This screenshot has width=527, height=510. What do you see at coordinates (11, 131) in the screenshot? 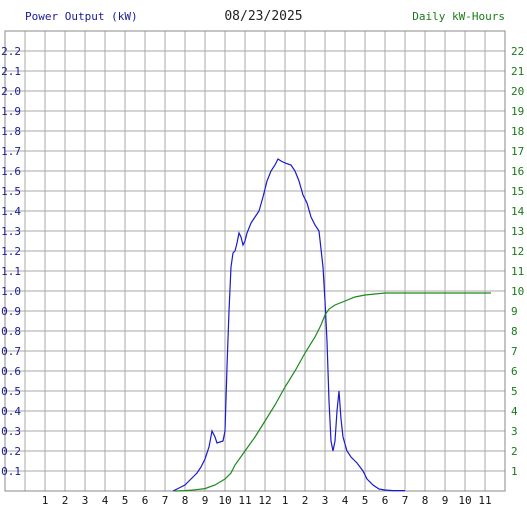
I see `left-tick-label: 1.8` at bounding box center [11, 131].